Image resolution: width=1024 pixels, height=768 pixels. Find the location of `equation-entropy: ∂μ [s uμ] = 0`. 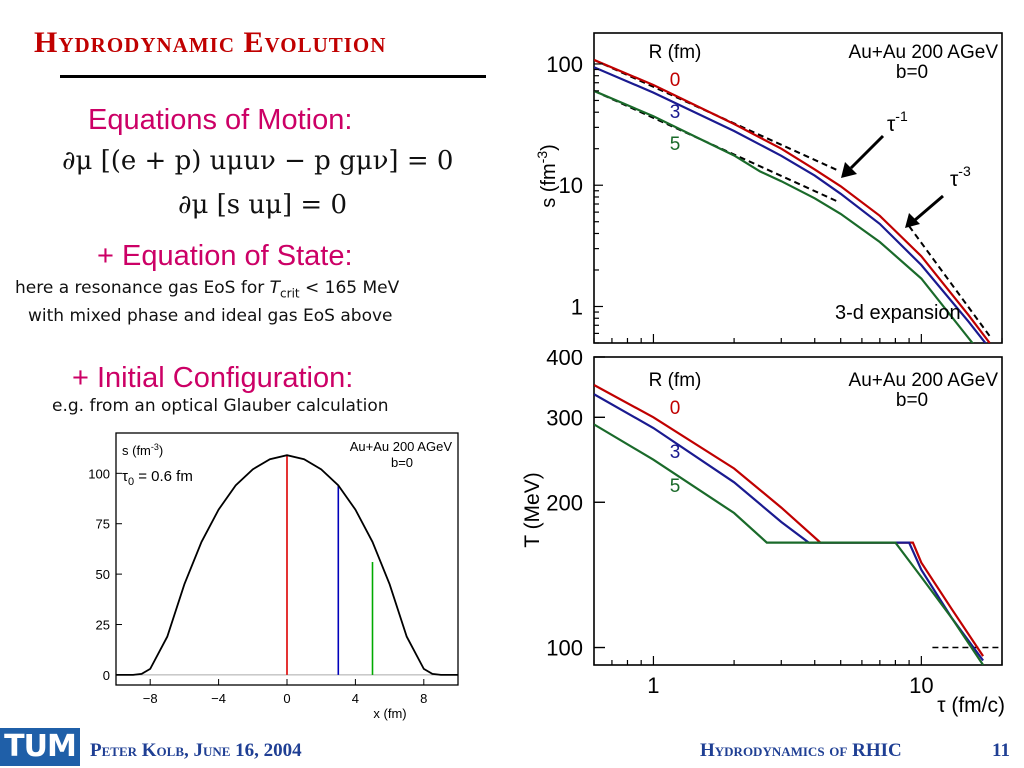

equation-entropy: ∂μ [s uμ] = 0 is located at coordinates (262, 205).